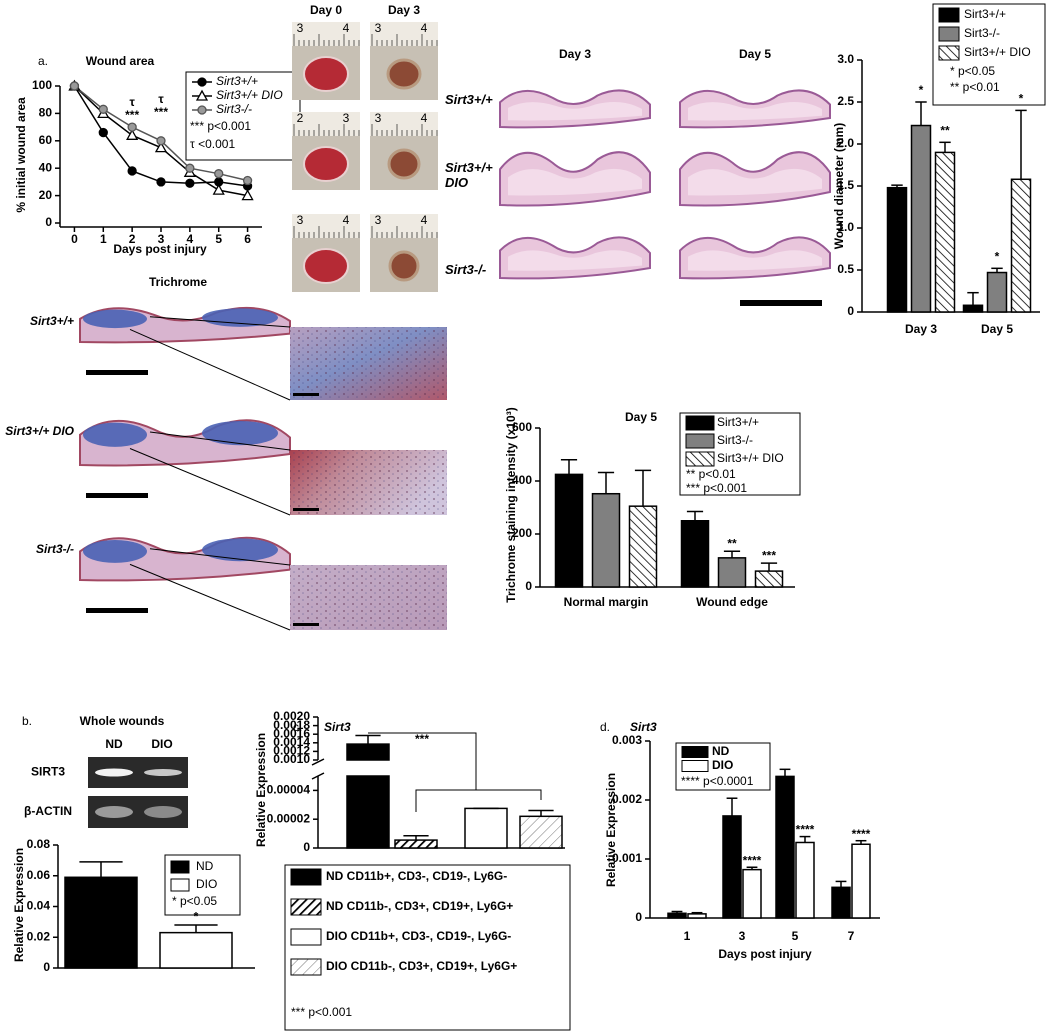 The width and height of the screenshot is (1050, 1036). I want to click on legend-note: ** p<0.01, so click(711, 474).